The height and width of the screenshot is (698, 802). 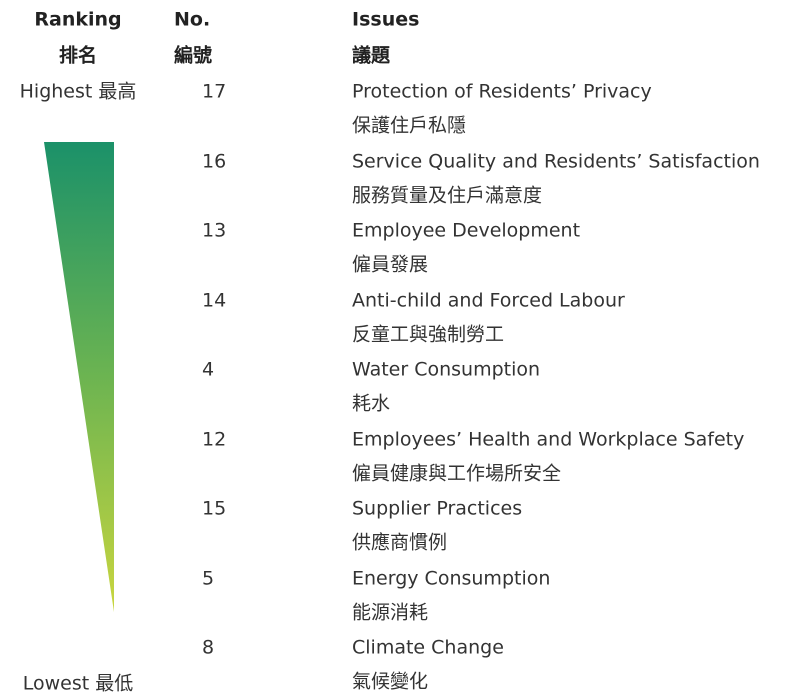 What do you see at coordinates (208, 369) in the screenshot?
I see `issue-number: 4` at bounding box center [208, 369].